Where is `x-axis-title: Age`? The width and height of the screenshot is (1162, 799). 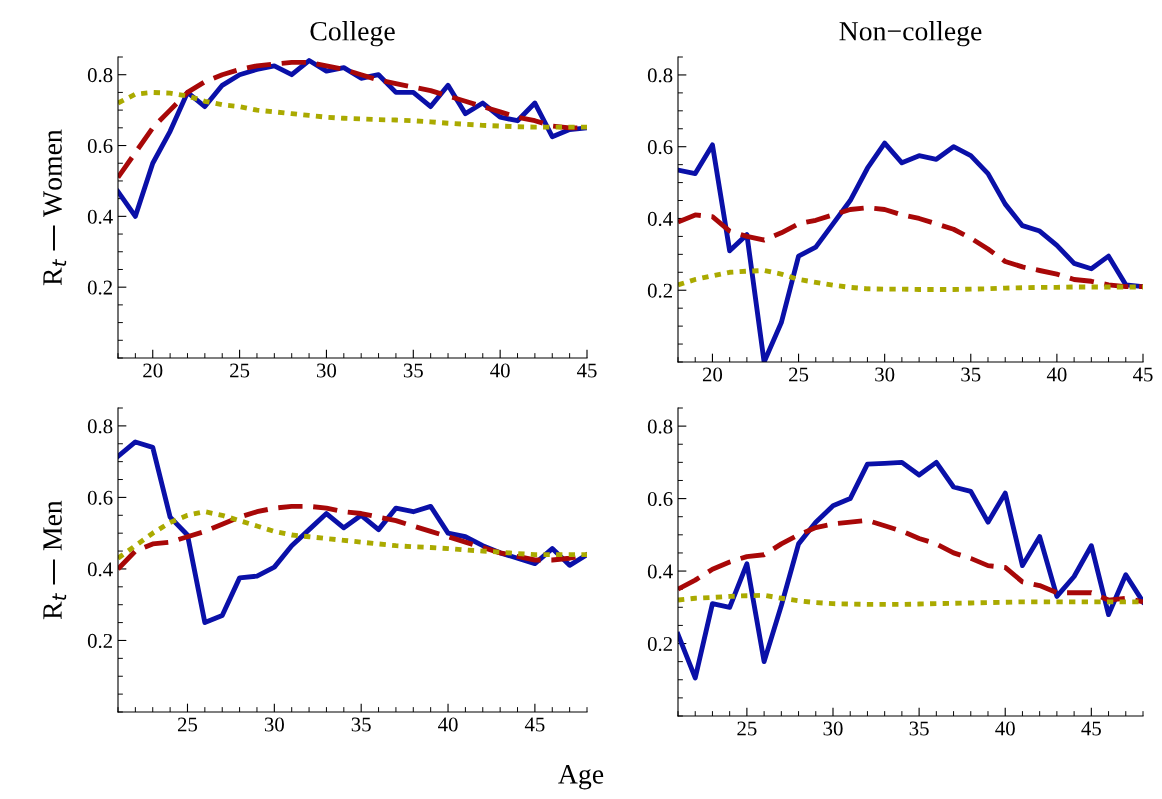 x-axis-title: Age is located at coordinates (581, 777).